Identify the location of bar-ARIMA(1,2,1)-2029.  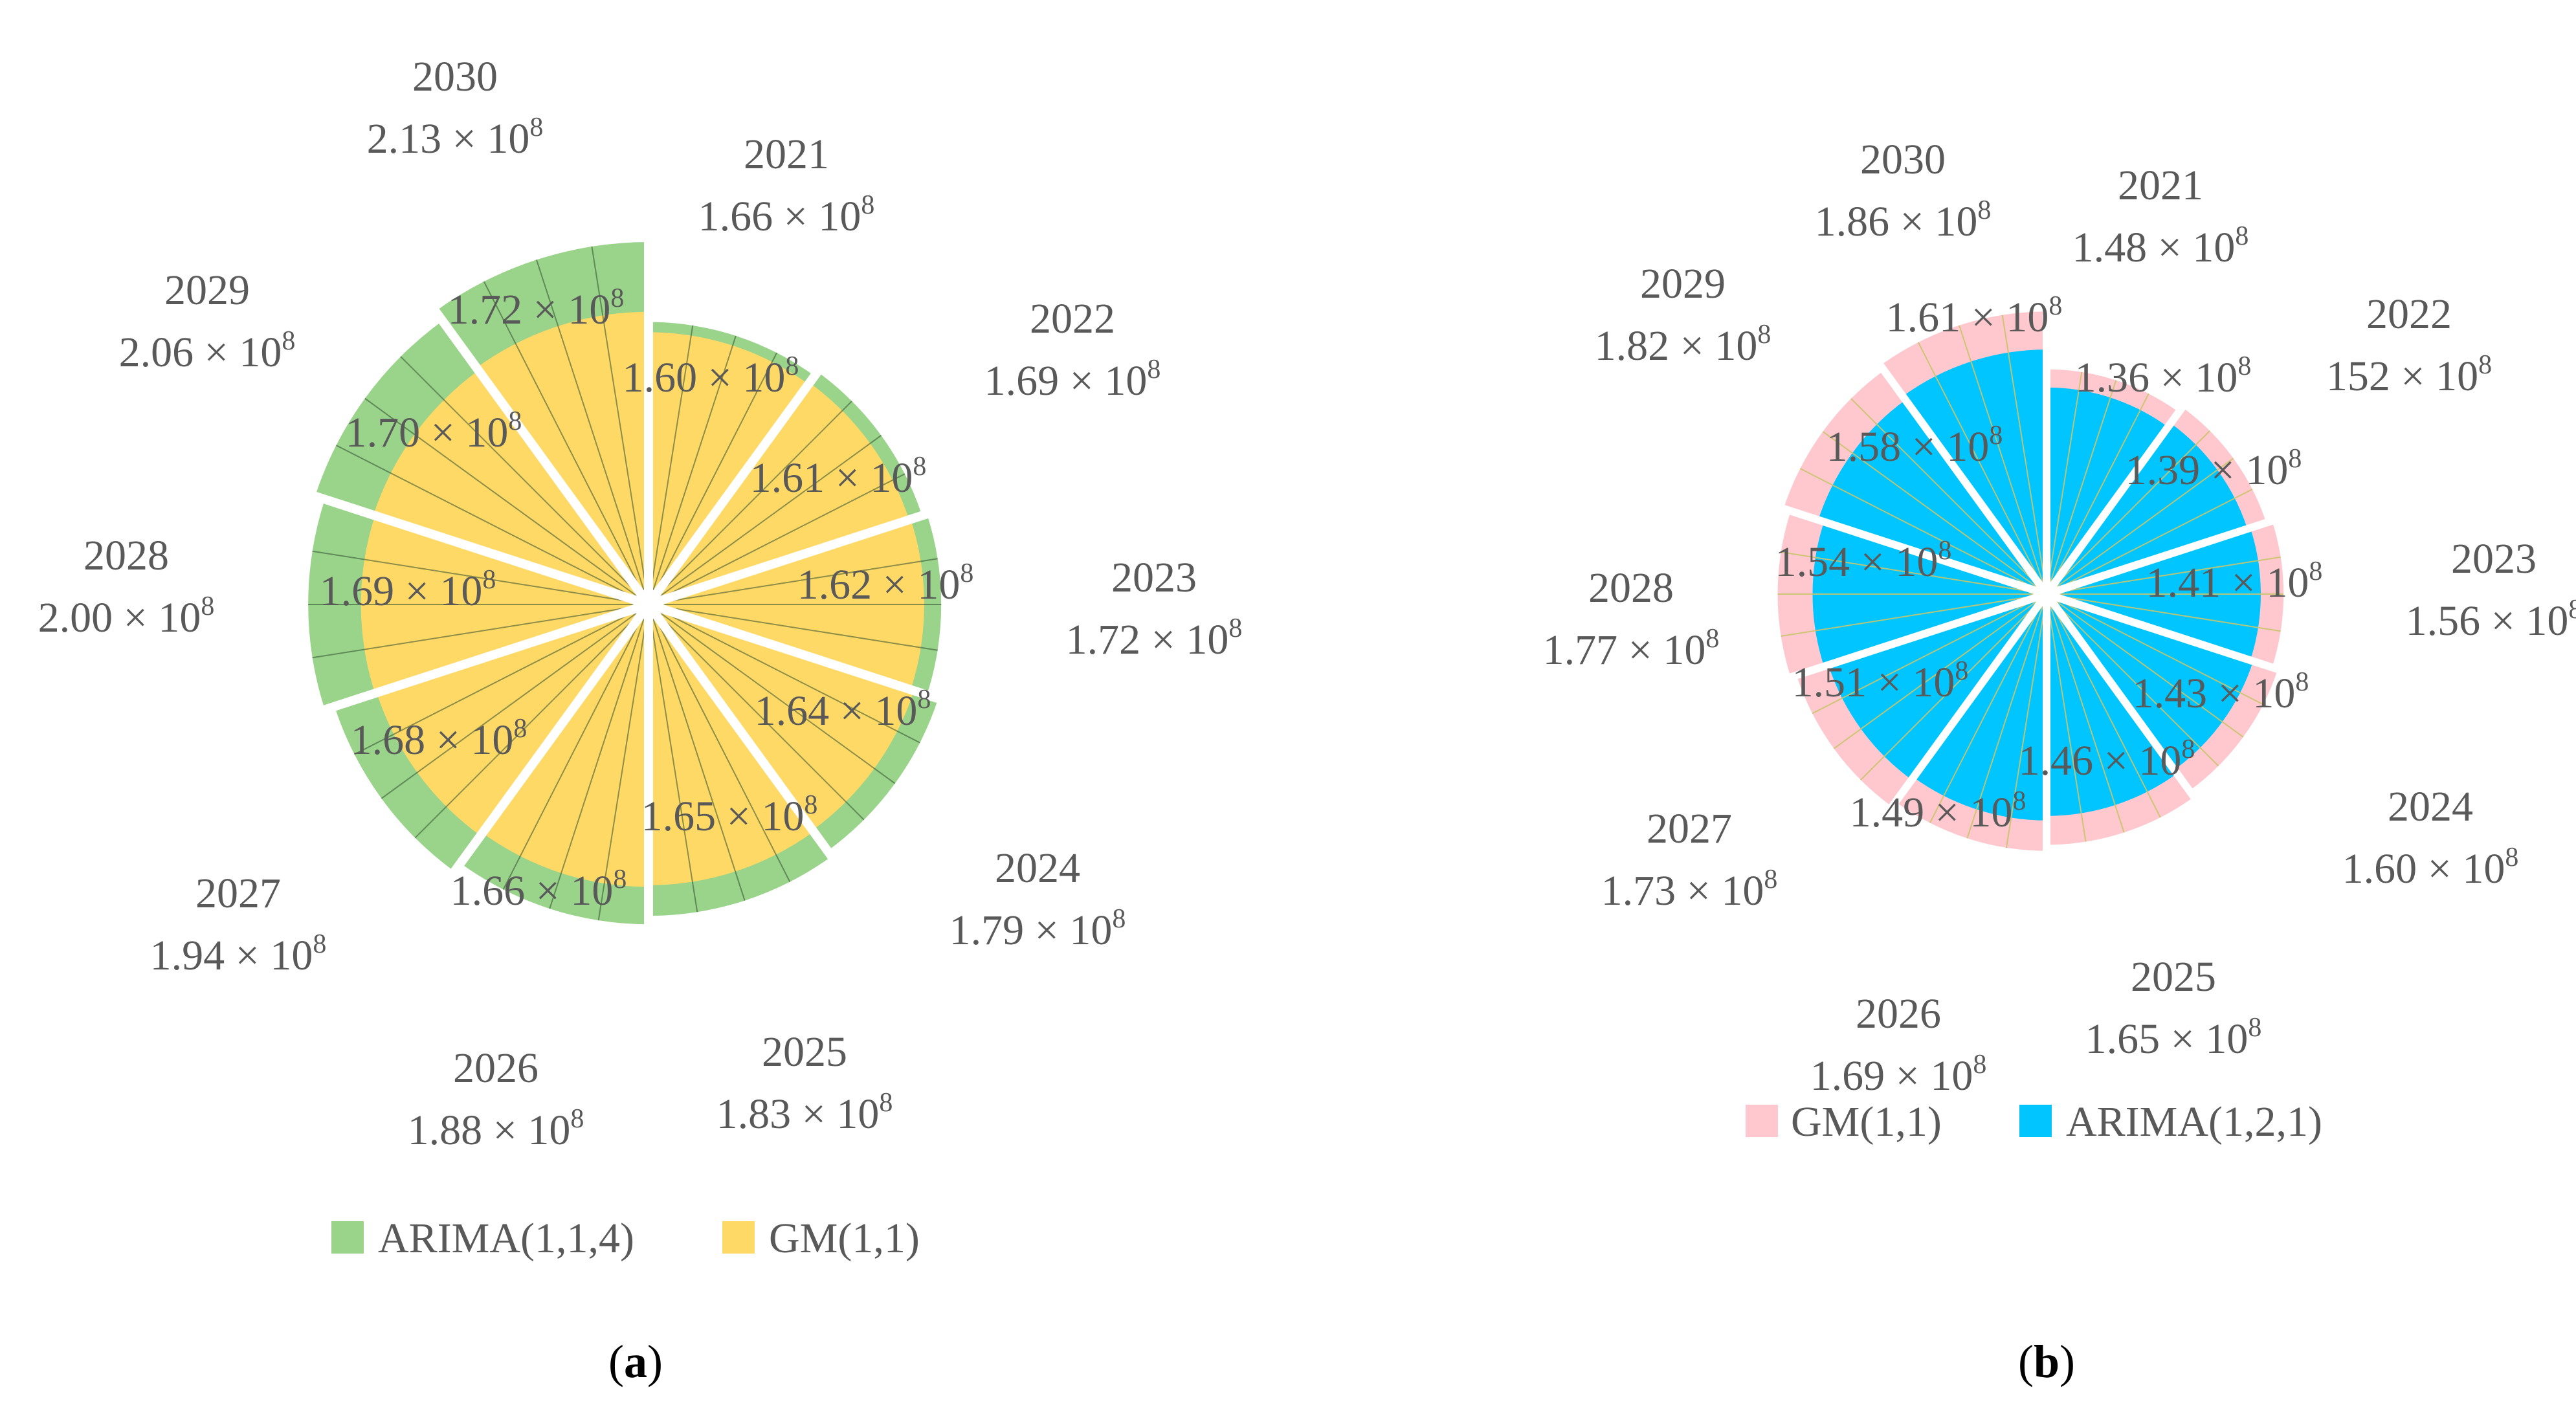
(1932, 496).